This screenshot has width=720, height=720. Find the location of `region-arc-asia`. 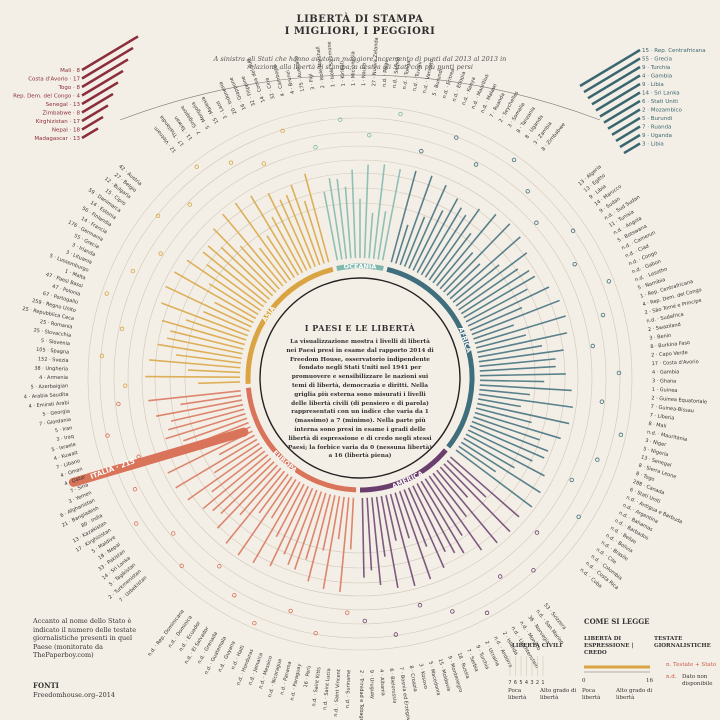

region-arc-asia is located at coordinates (289, 325).